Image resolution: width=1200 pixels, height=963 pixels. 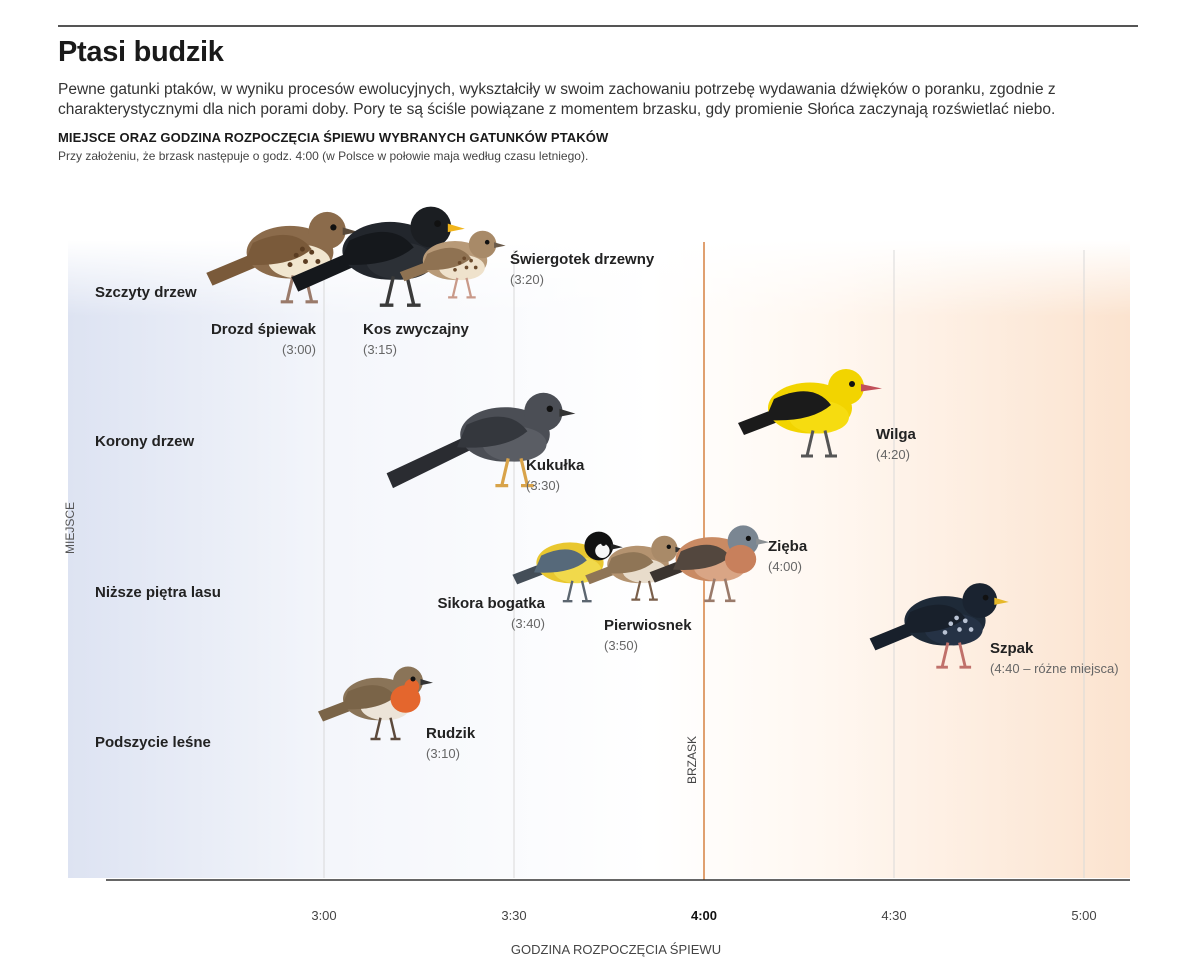 What do you see at coordinates (893, 454) in the screenshot?
I see `bird-time-label: (4:20)` at bounding box center [893, 454].